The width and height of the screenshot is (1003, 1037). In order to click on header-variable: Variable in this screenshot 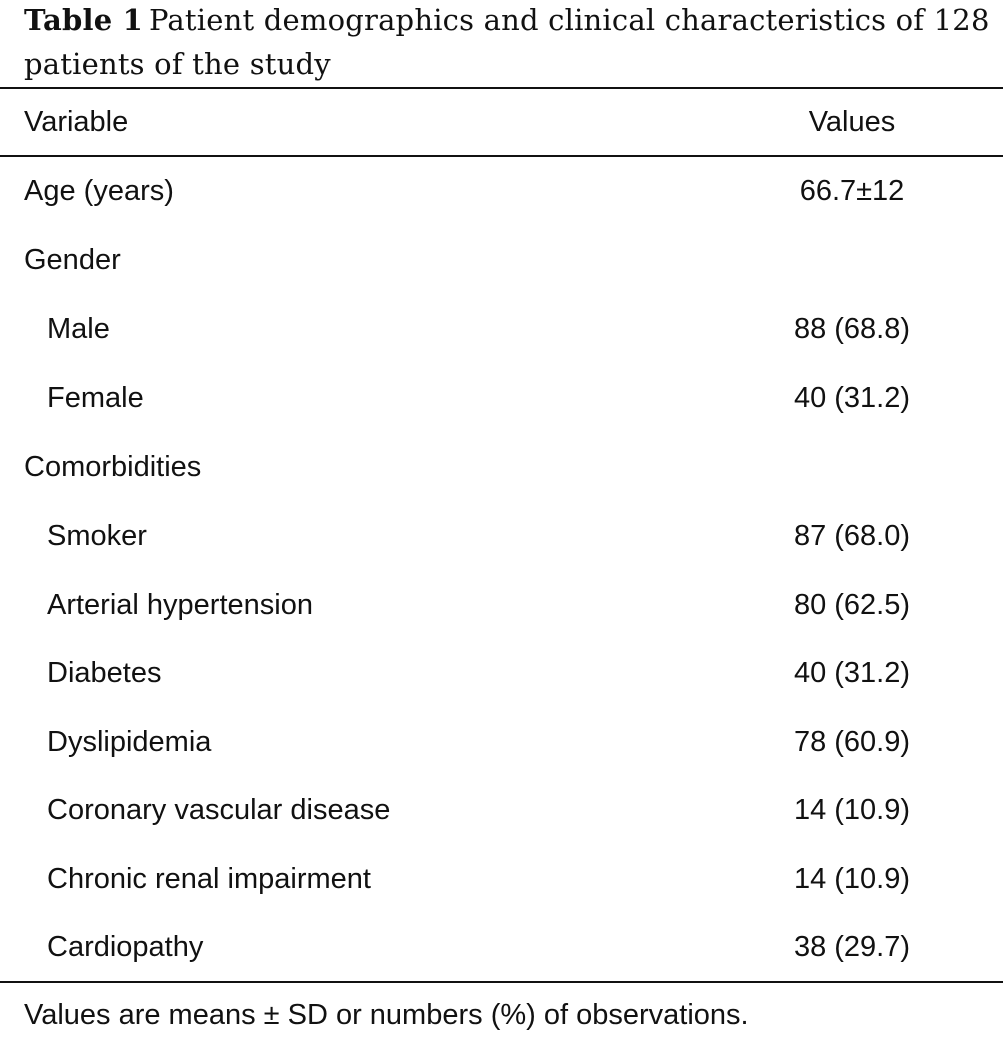, I will do `click(76, 122)`.